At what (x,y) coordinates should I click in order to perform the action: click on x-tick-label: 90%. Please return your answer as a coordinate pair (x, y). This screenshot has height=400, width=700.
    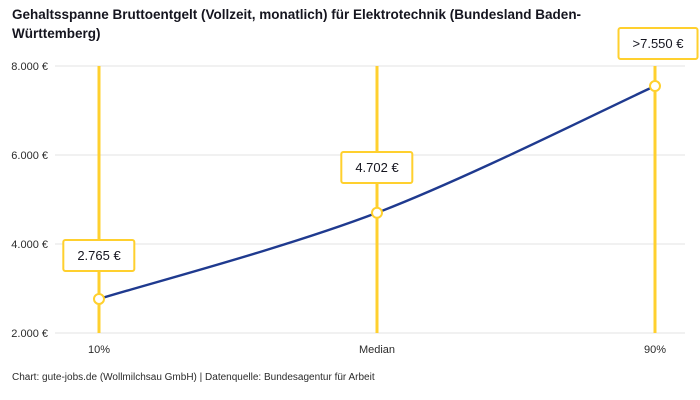
    Looking at the image, I should click on (655, 350).